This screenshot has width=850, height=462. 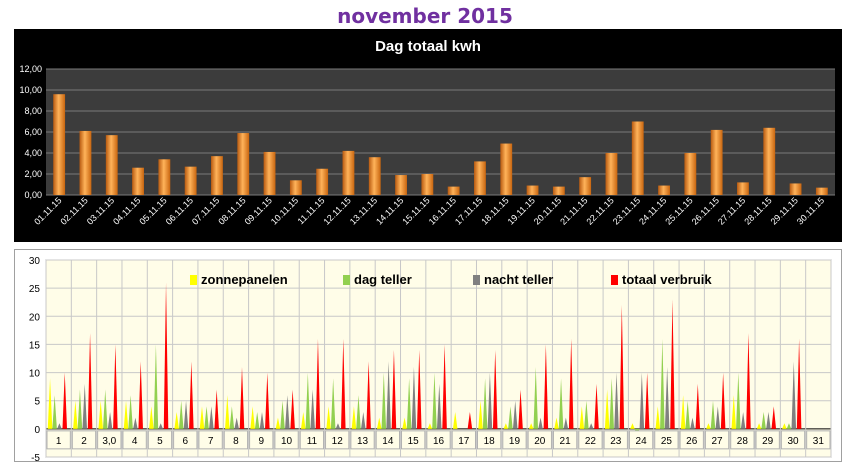 What do you see at coordinates (59, 441) in the screenshot?
I see `x-tick-label: 1` at bounding box center [59, 441].